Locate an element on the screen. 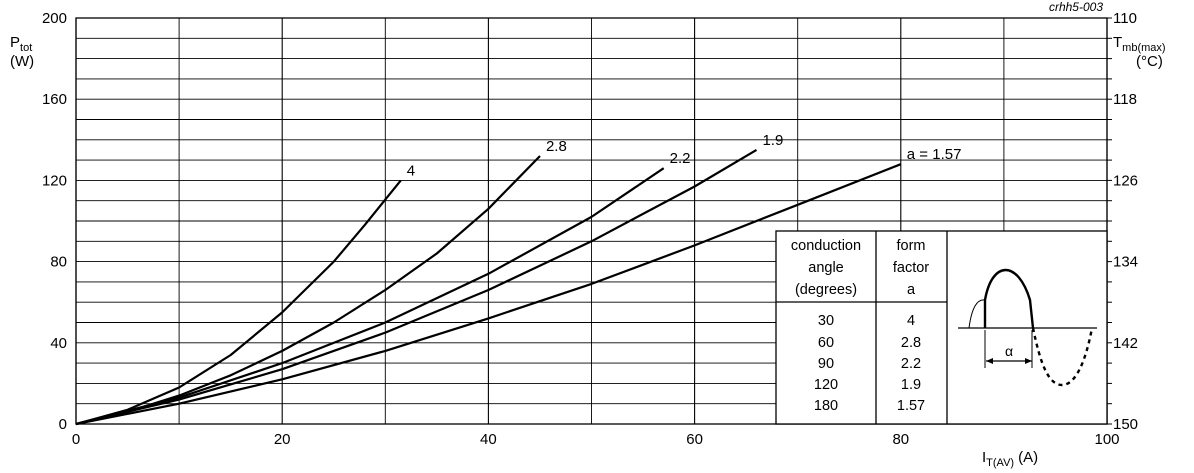  svg-text:IT(AV)(A): IT(AV) (A) is located at coordinates (1010, 459).